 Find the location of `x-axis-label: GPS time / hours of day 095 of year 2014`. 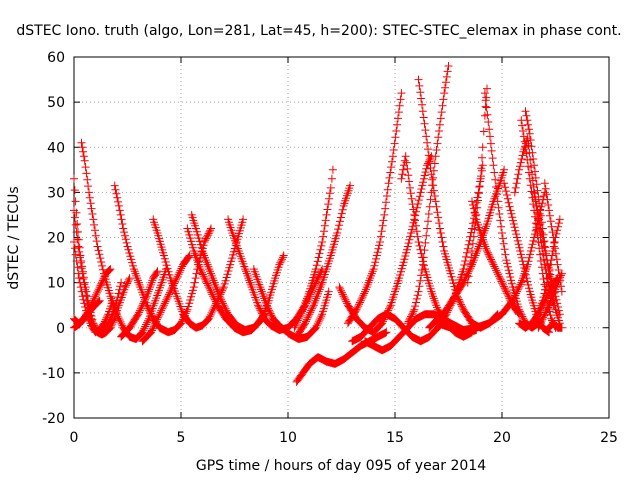

x-axis-label: GPS time / hours of day 095 of year 2014 is located at coordinates (341, 466).